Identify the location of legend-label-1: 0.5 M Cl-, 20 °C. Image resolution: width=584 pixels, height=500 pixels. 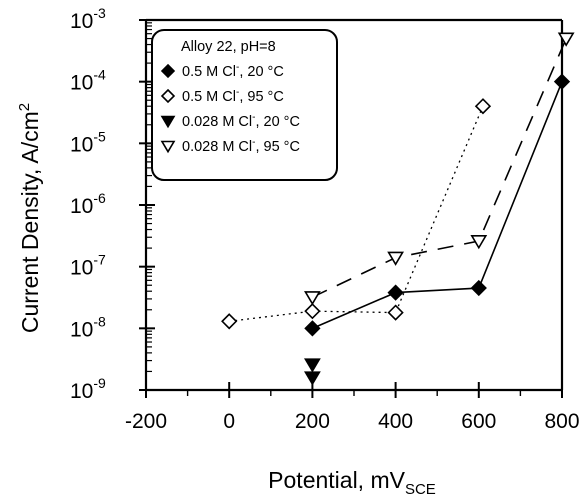
(233, 71).